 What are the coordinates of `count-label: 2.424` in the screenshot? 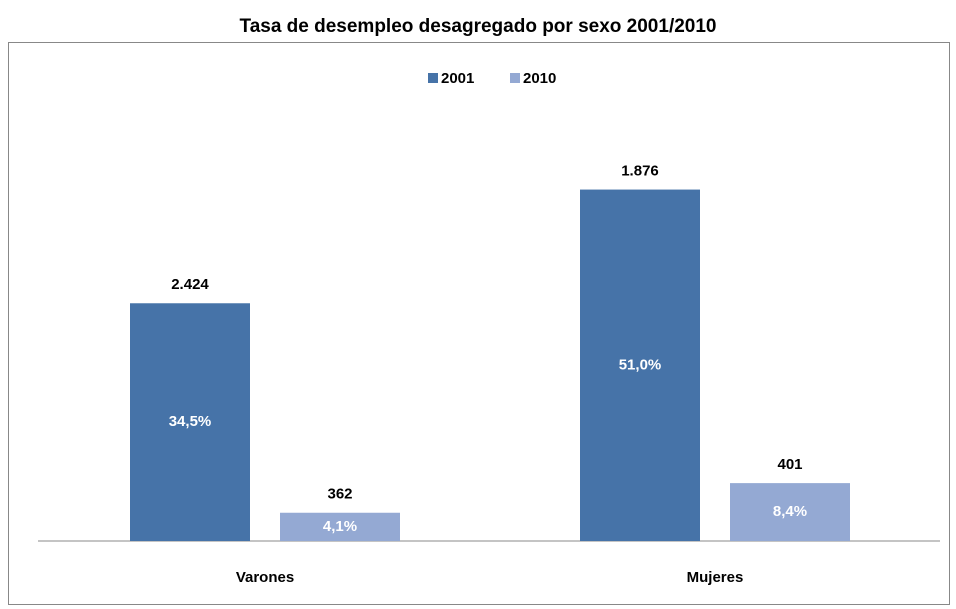 It's located at (190, 284).